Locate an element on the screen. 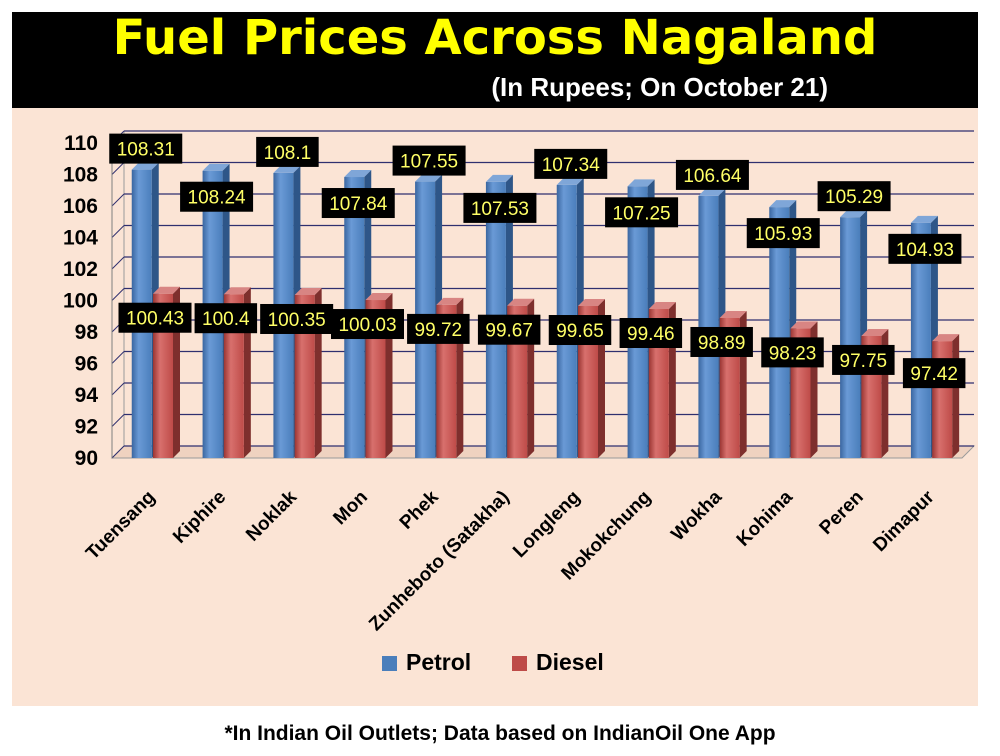  diesel-data-label: 97.75 is located at coordinates (864, 361).